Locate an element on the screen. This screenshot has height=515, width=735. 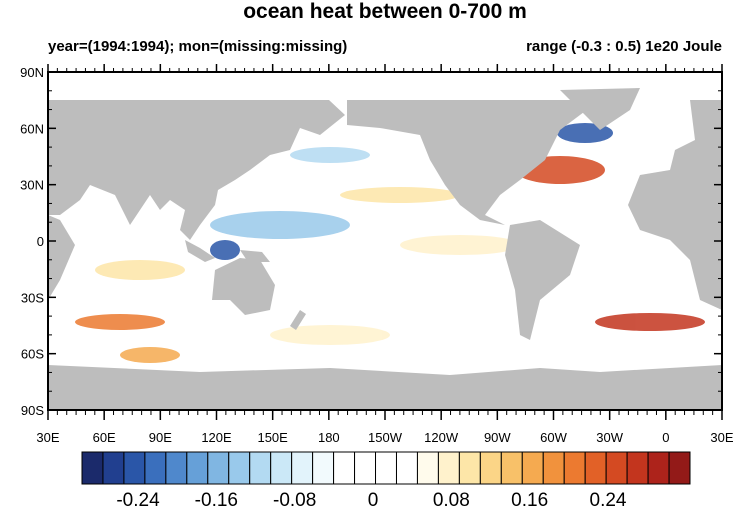
colorbar-label: -0.16 is located at coordinates (216, 500).